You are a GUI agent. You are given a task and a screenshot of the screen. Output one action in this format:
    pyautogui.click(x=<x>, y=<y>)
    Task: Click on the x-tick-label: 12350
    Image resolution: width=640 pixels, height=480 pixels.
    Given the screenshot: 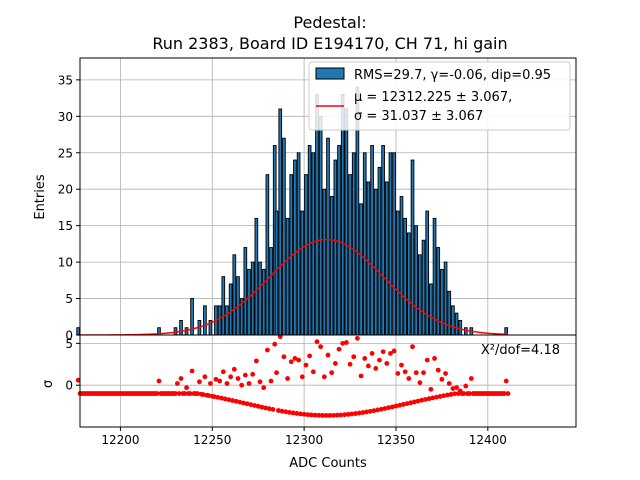 What is the action you would take?
    pyautogui.click(x=396, y=440)
    